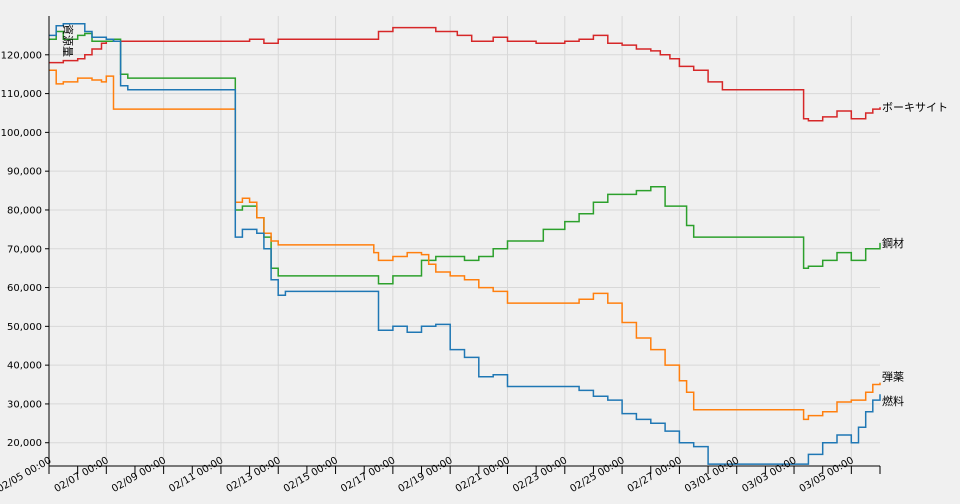 The height and width of the screenshot is (504, 960). Describe the element at coordinates (27, 475) in the screenshot. I see `x-tick-label: 02/05 00:00` at that location.